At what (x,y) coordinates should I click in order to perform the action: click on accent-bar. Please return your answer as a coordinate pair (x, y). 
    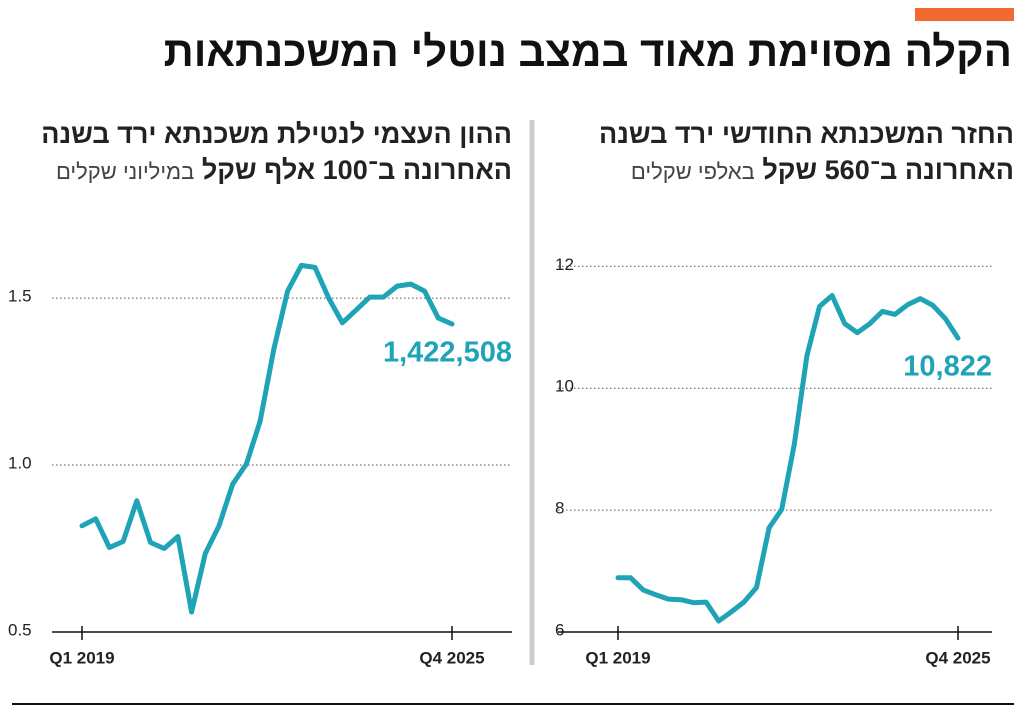
    Looking at the image, I should click on (964, 14).